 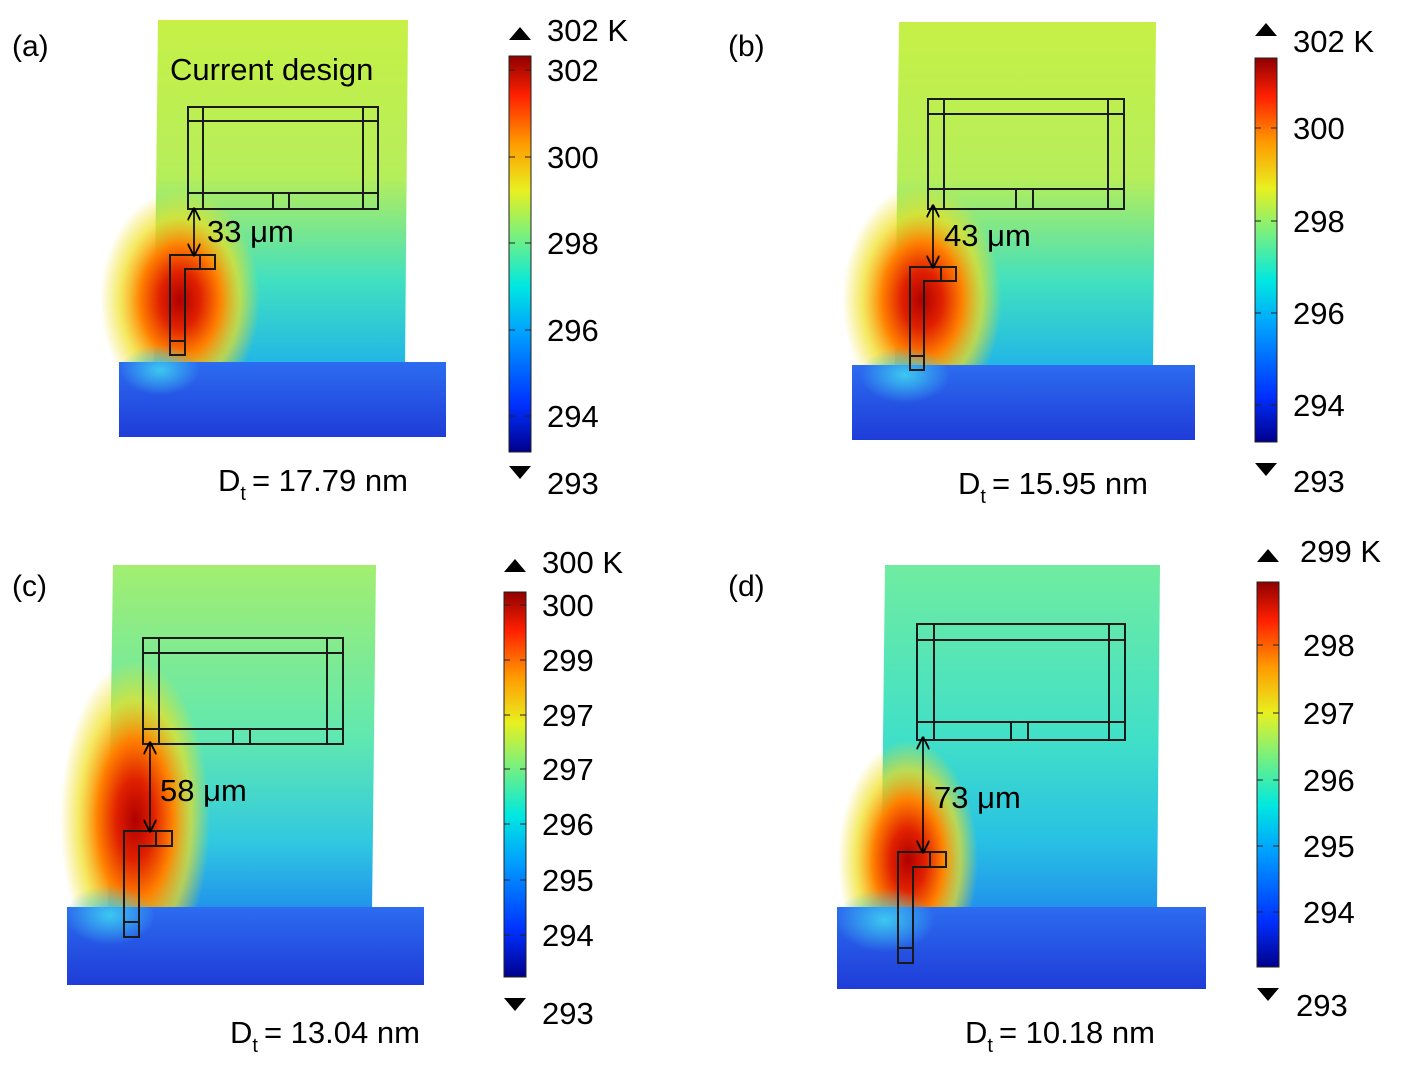 I want to click on panel-c-heatmap, so click(x=242, y=775).